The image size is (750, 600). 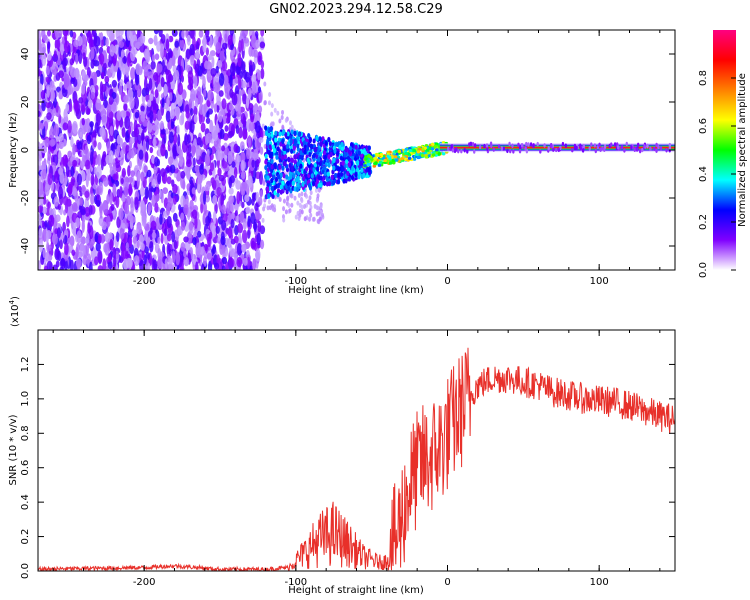 I want to click on spectrogram-x-tick-label: 100, so click(x=599, y=281).